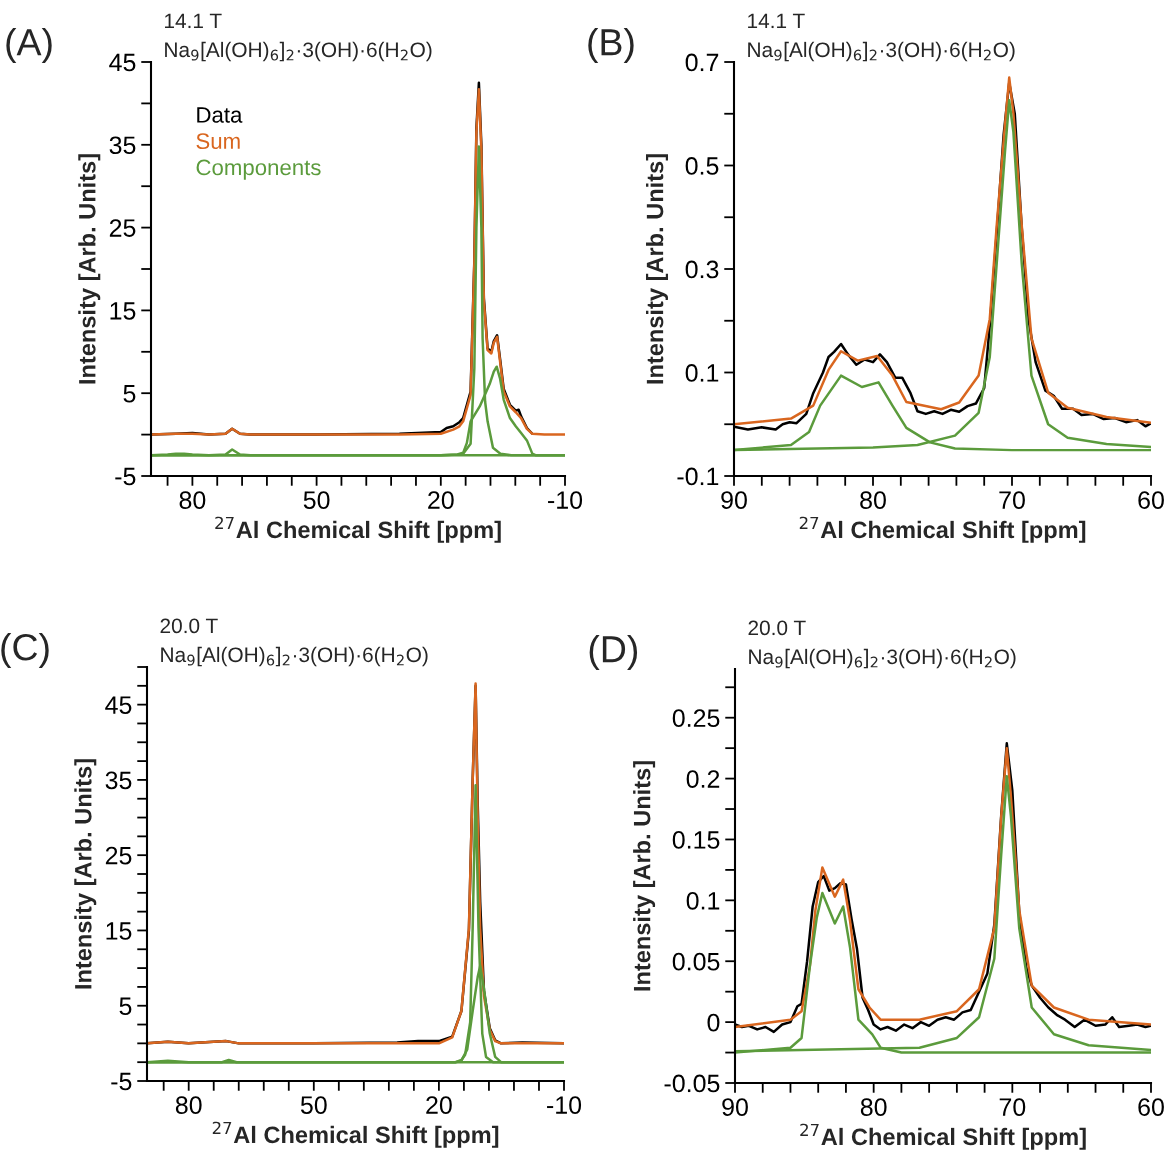 The image size is (1168, 1170). I want to click on text: Components, so click(258, 169).